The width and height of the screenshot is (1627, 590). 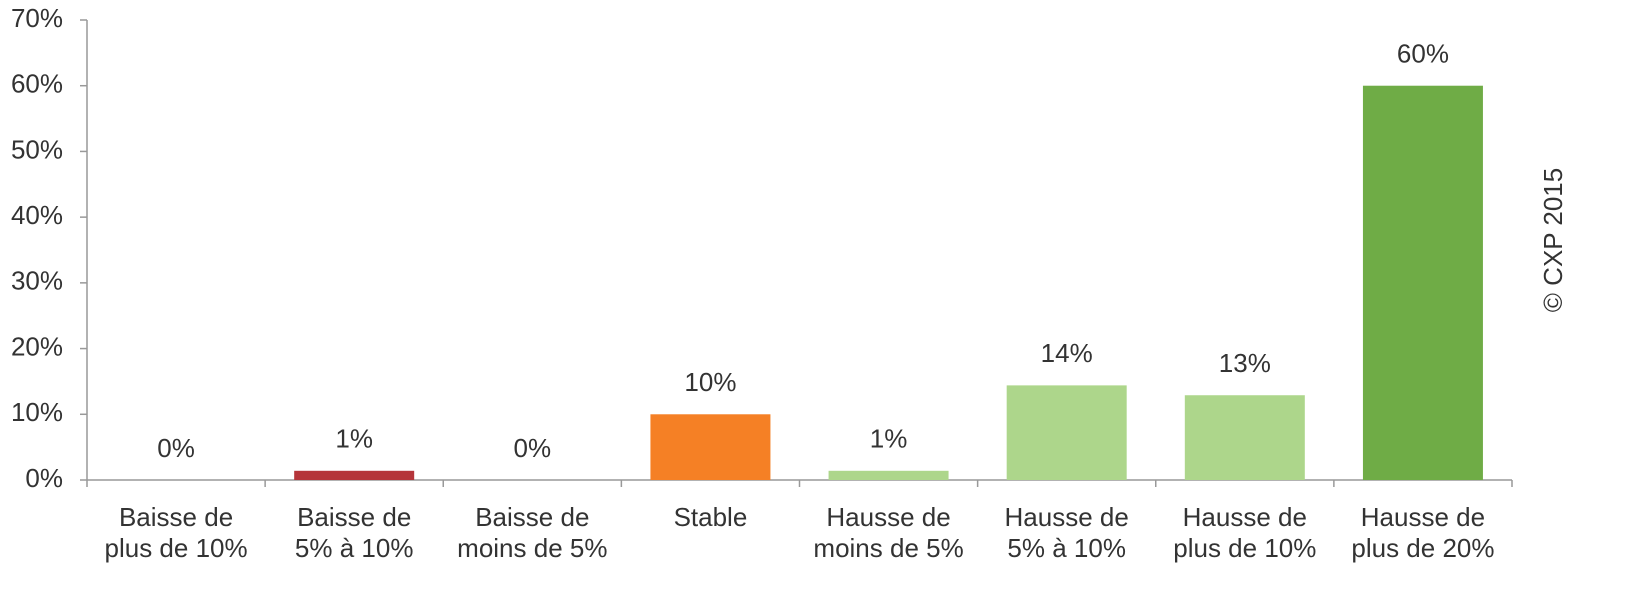 What do you see at coordinates (1245, 363) in the screenshot?
I see `value-label: 13%` at bounding box center [1245, 363].